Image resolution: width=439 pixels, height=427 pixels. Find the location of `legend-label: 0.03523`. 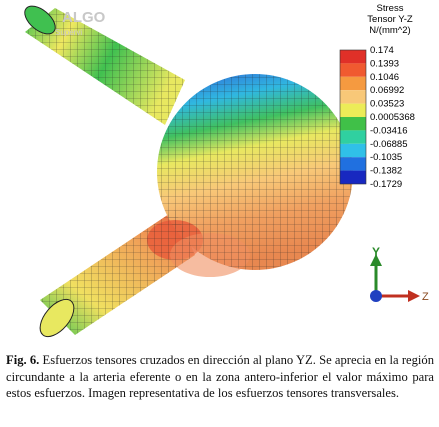

legend-label: 0.03523 is located at coordinates (387, 104).